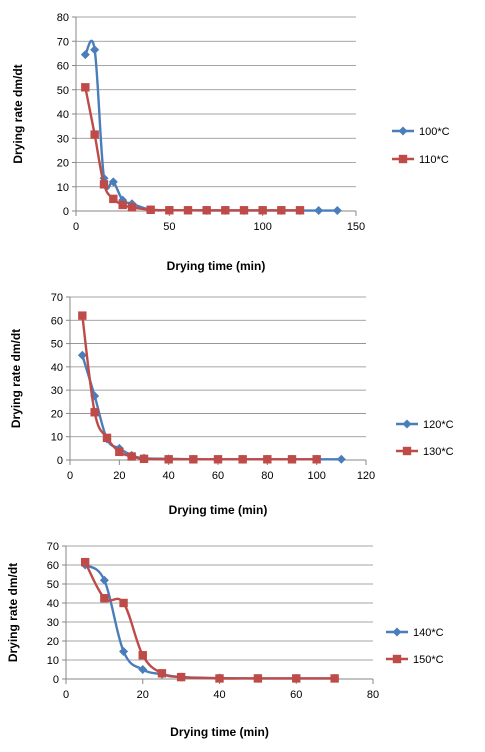  I want to click on legend-entry: 120*C, so click(425, 425).